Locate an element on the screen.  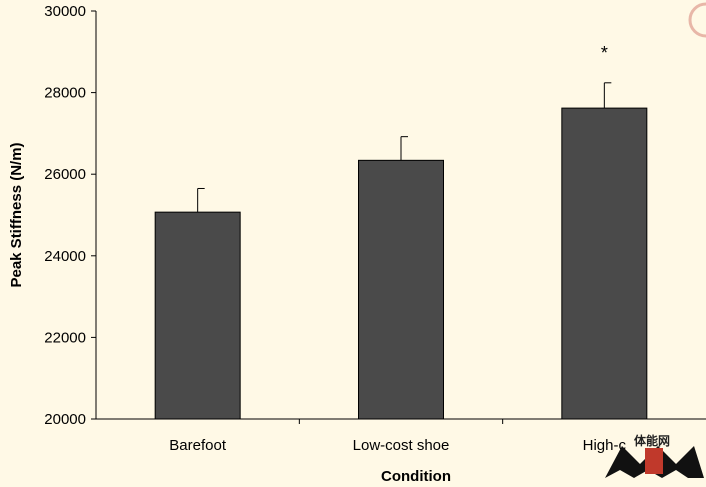
y-tick-label: 24000 is located at coordinates (65, 256).